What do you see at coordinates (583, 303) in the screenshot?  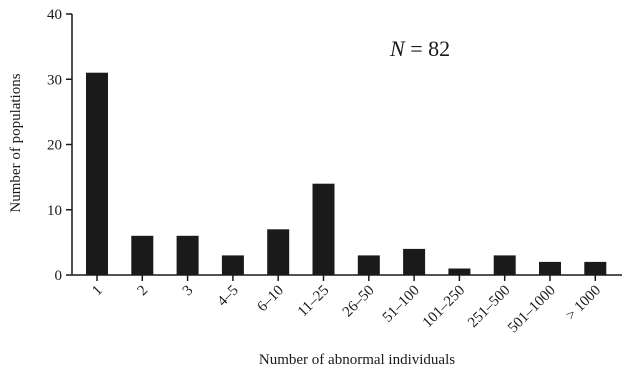 I see `x-tick-label-11: > 1000` at bounding box center [583, 303].